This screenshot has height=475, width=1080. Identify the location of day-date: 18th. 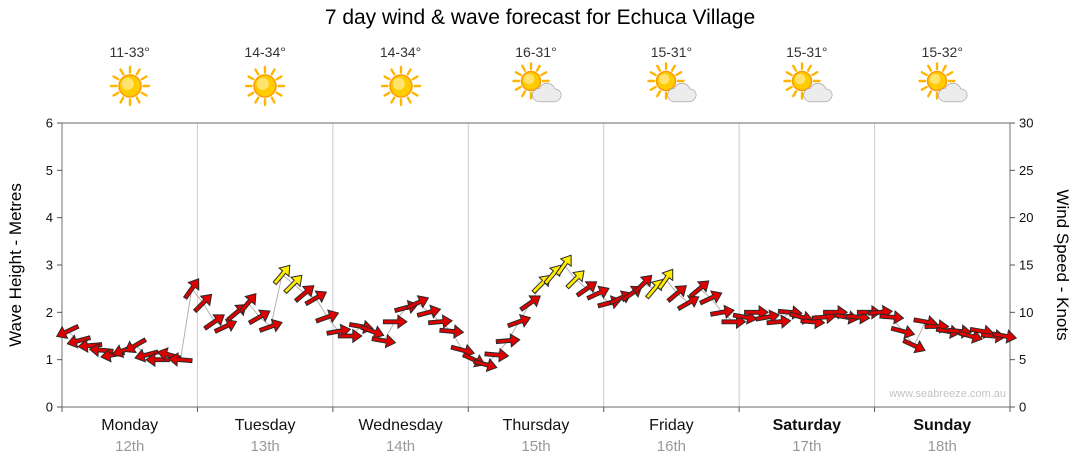
(942, 446).